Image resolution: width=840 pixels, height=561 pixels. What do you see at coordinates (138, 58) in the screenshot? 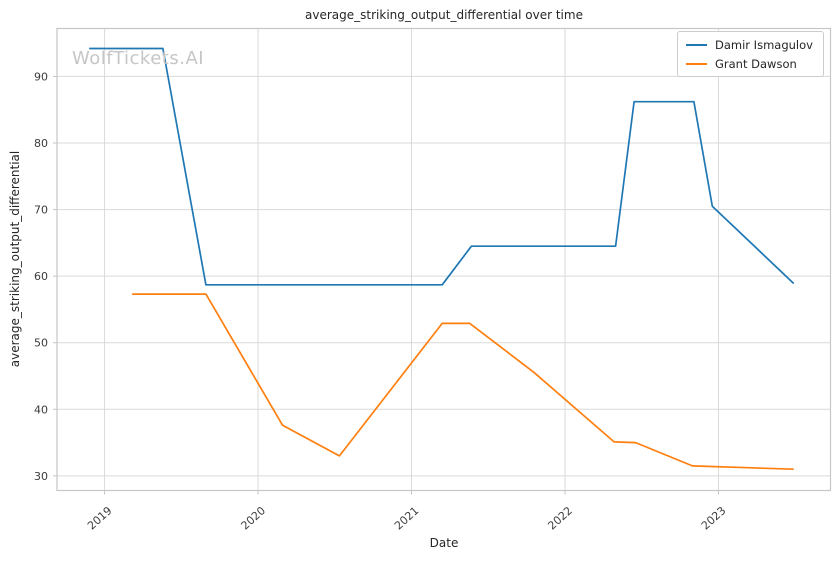
I see `watermark: WolfTickets.AI` at bounding box center [138, 58].